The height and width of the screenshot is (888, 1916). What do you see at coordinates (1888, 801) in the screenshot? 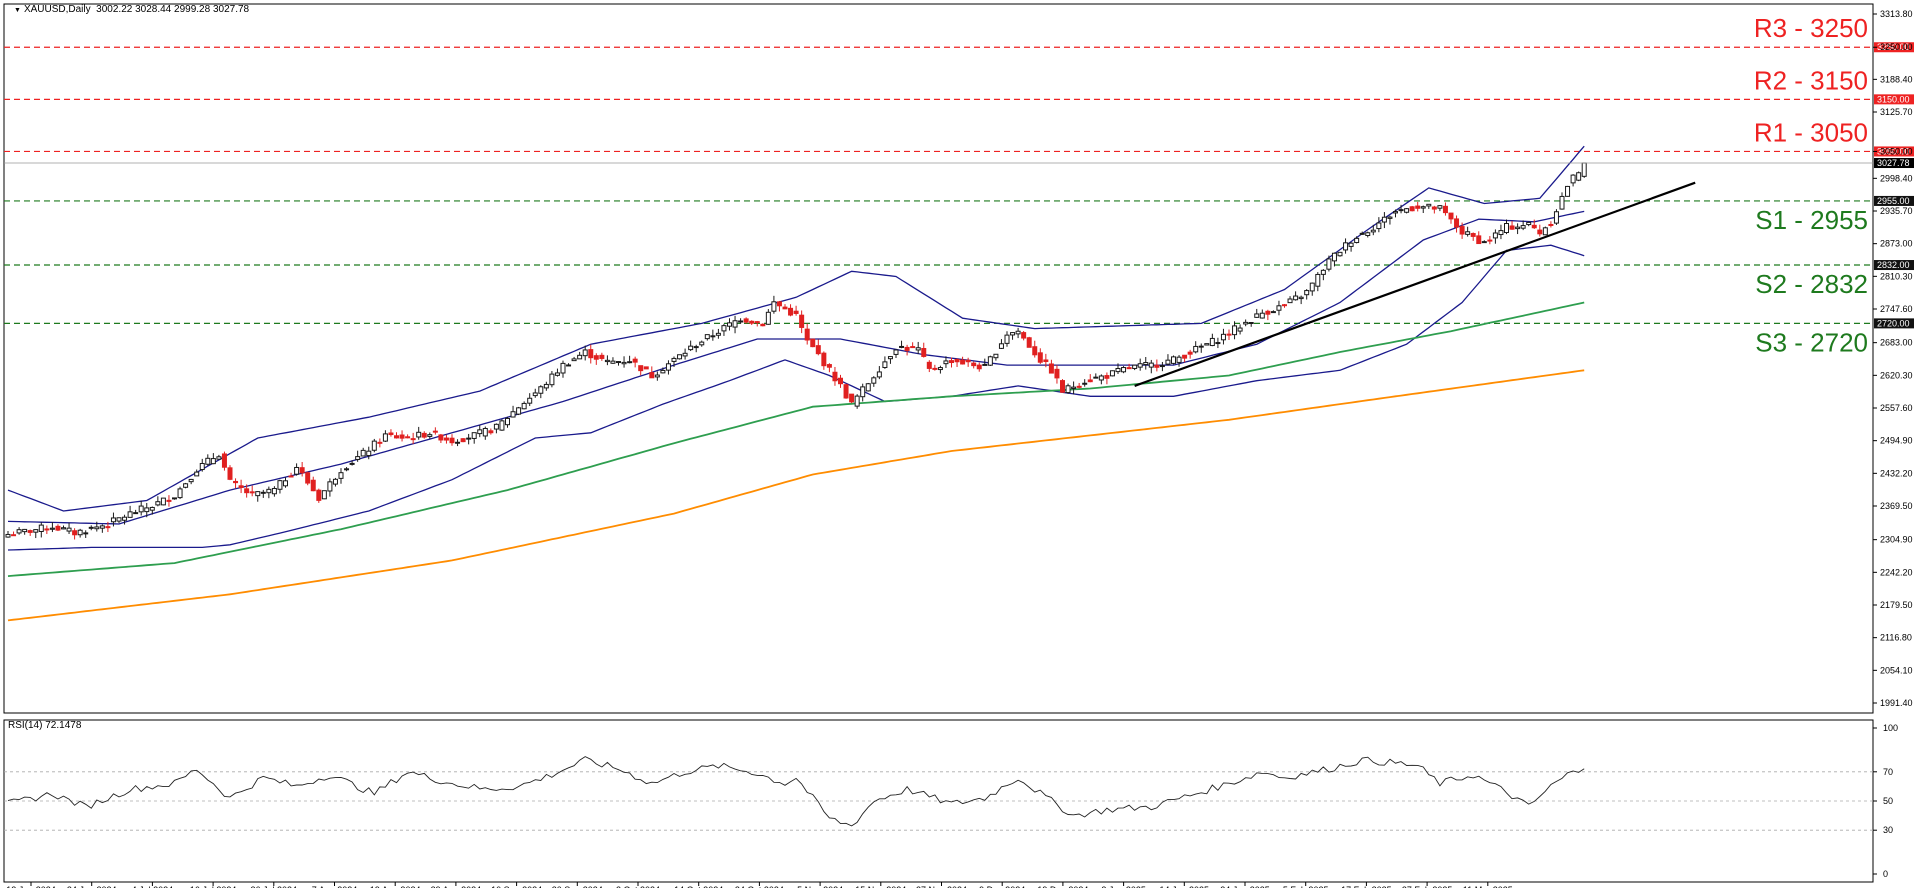
I see `rsi-tick-label: 50` at bounding box center [1888, 801].